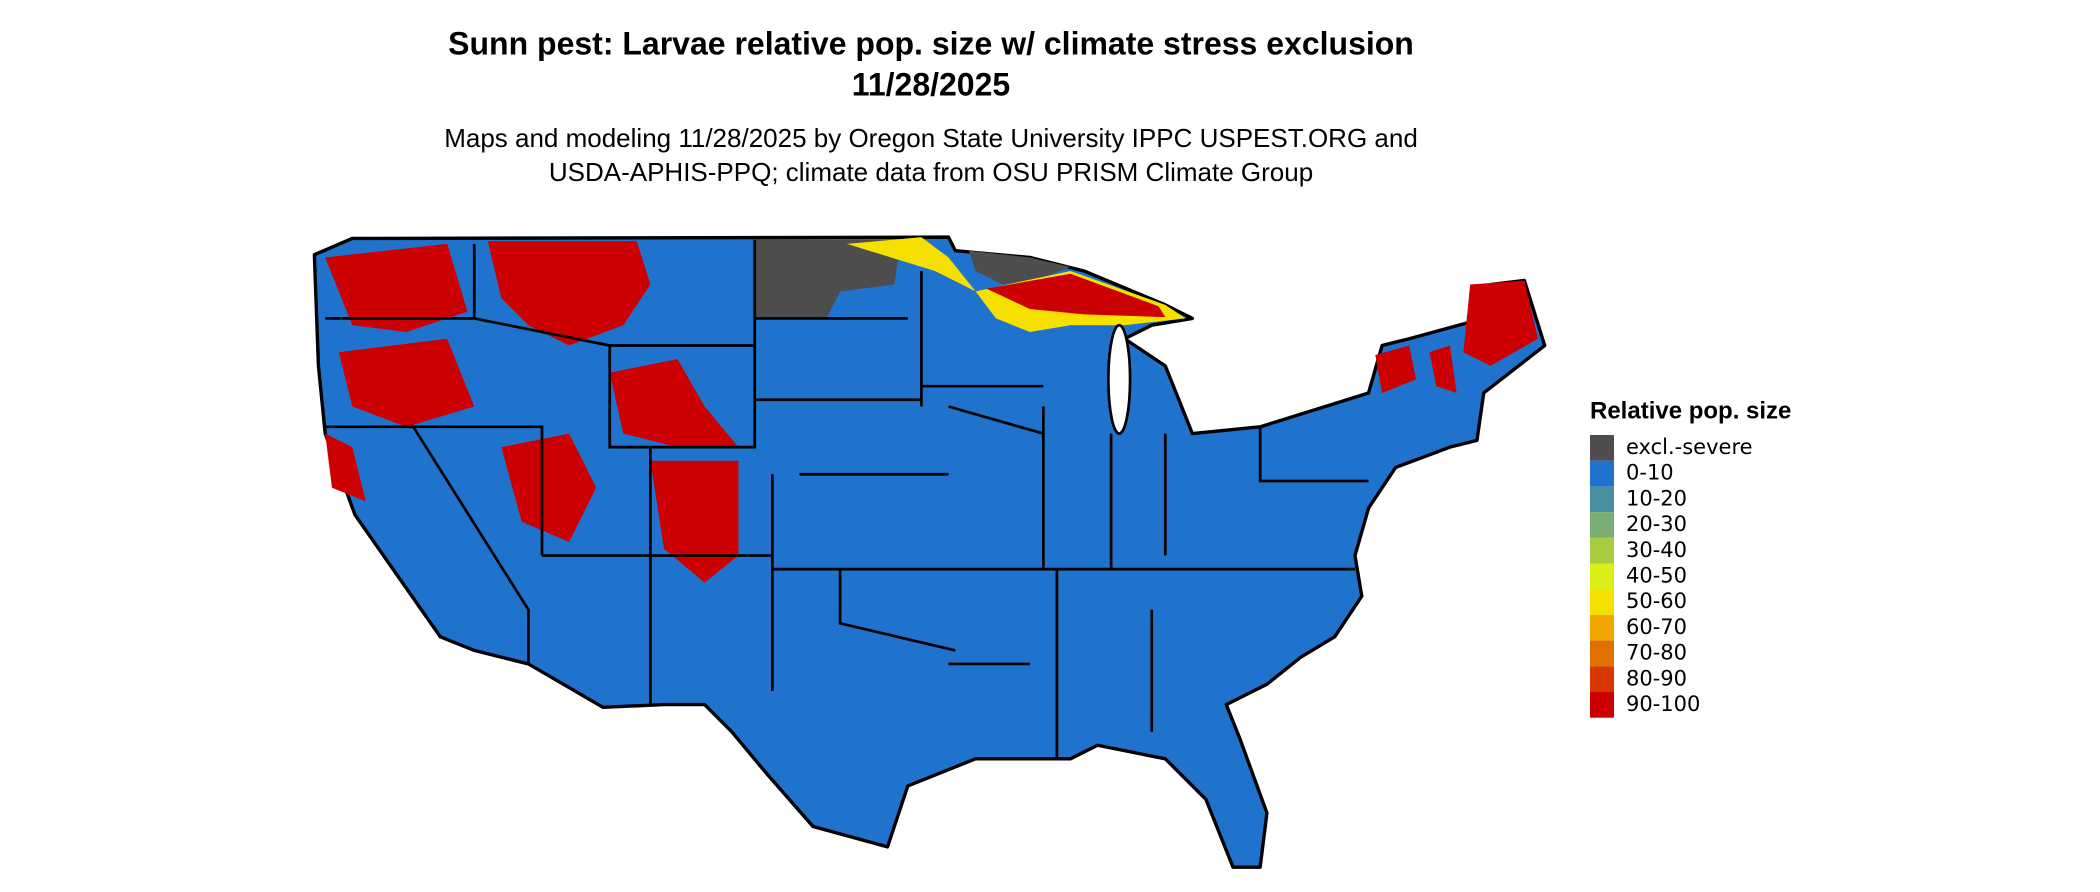 Image resolution: width=2100 pixels, height=892 pixels. I want to click on legend-label: excl.-severe, so click(1689, 447).